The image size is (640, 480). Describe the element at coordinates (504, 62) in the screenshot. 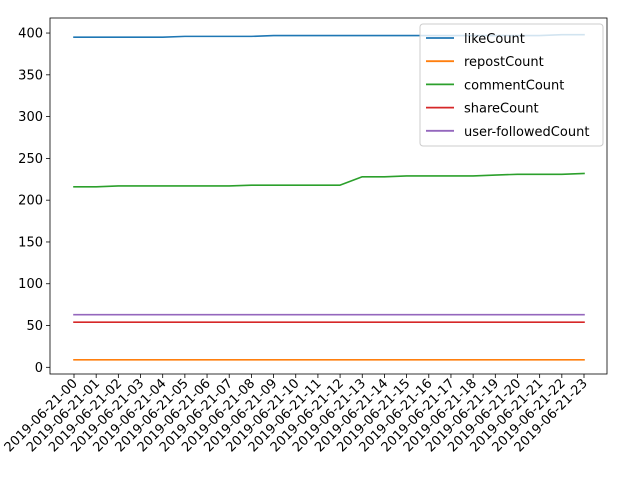

I see `legend-label: repostCount` at that location.